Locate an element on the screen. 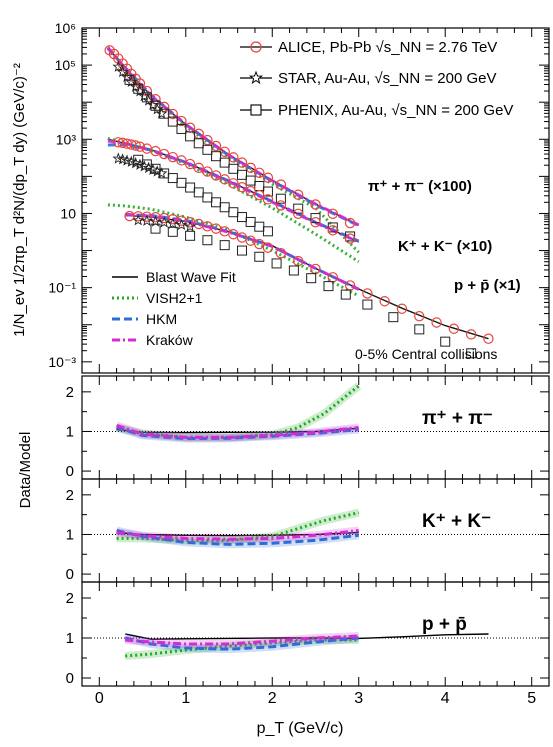 This screenshot has height=747, width=553. x-tick-label: 4 is located at coordinates (445, 698).